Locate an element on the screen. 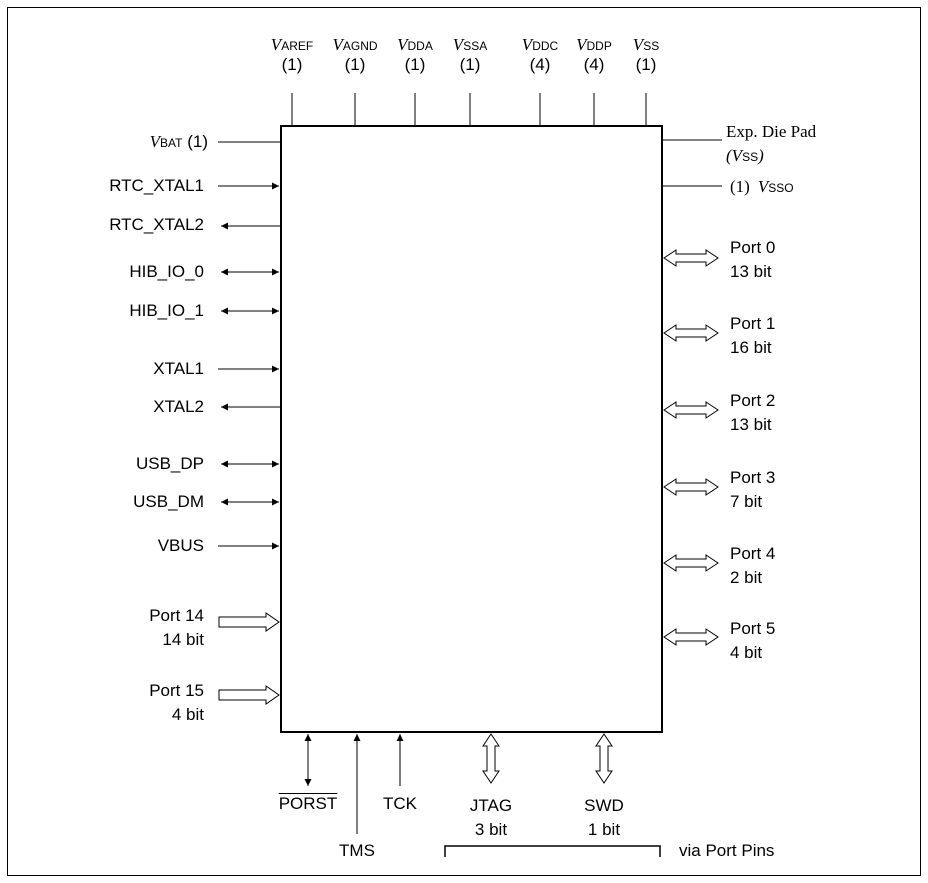 The width and height of the screenshot is (928, 883). paren-close: ) is located at coordinates (761, 155).